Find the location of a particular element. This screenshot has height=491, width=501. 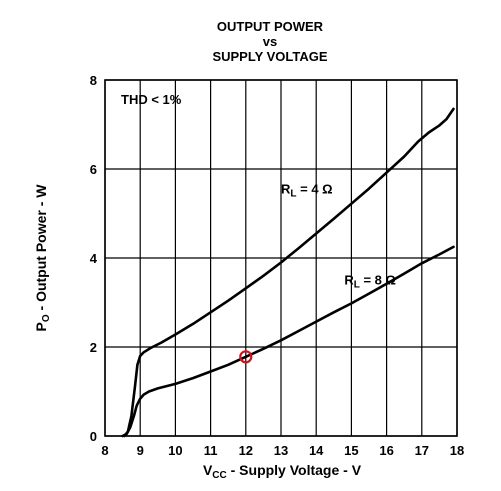

y-axis-label-suffix: - Output Power - W is located at coordinates (41, 249).